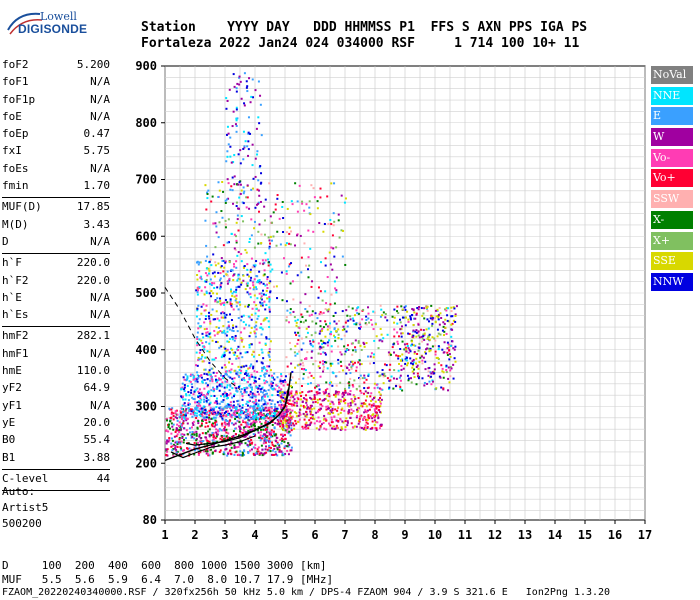  I want to click on param-name: M(D), so click(15, 224).